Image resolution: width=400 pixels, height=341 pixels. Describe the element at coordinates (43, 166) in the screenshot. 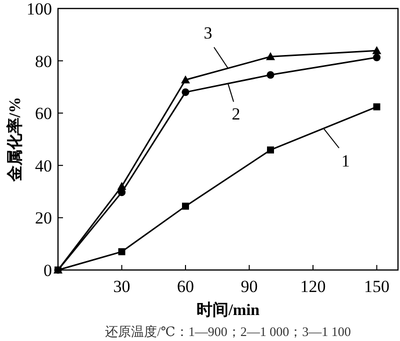

I see `y-tick-label: 40` at that location.